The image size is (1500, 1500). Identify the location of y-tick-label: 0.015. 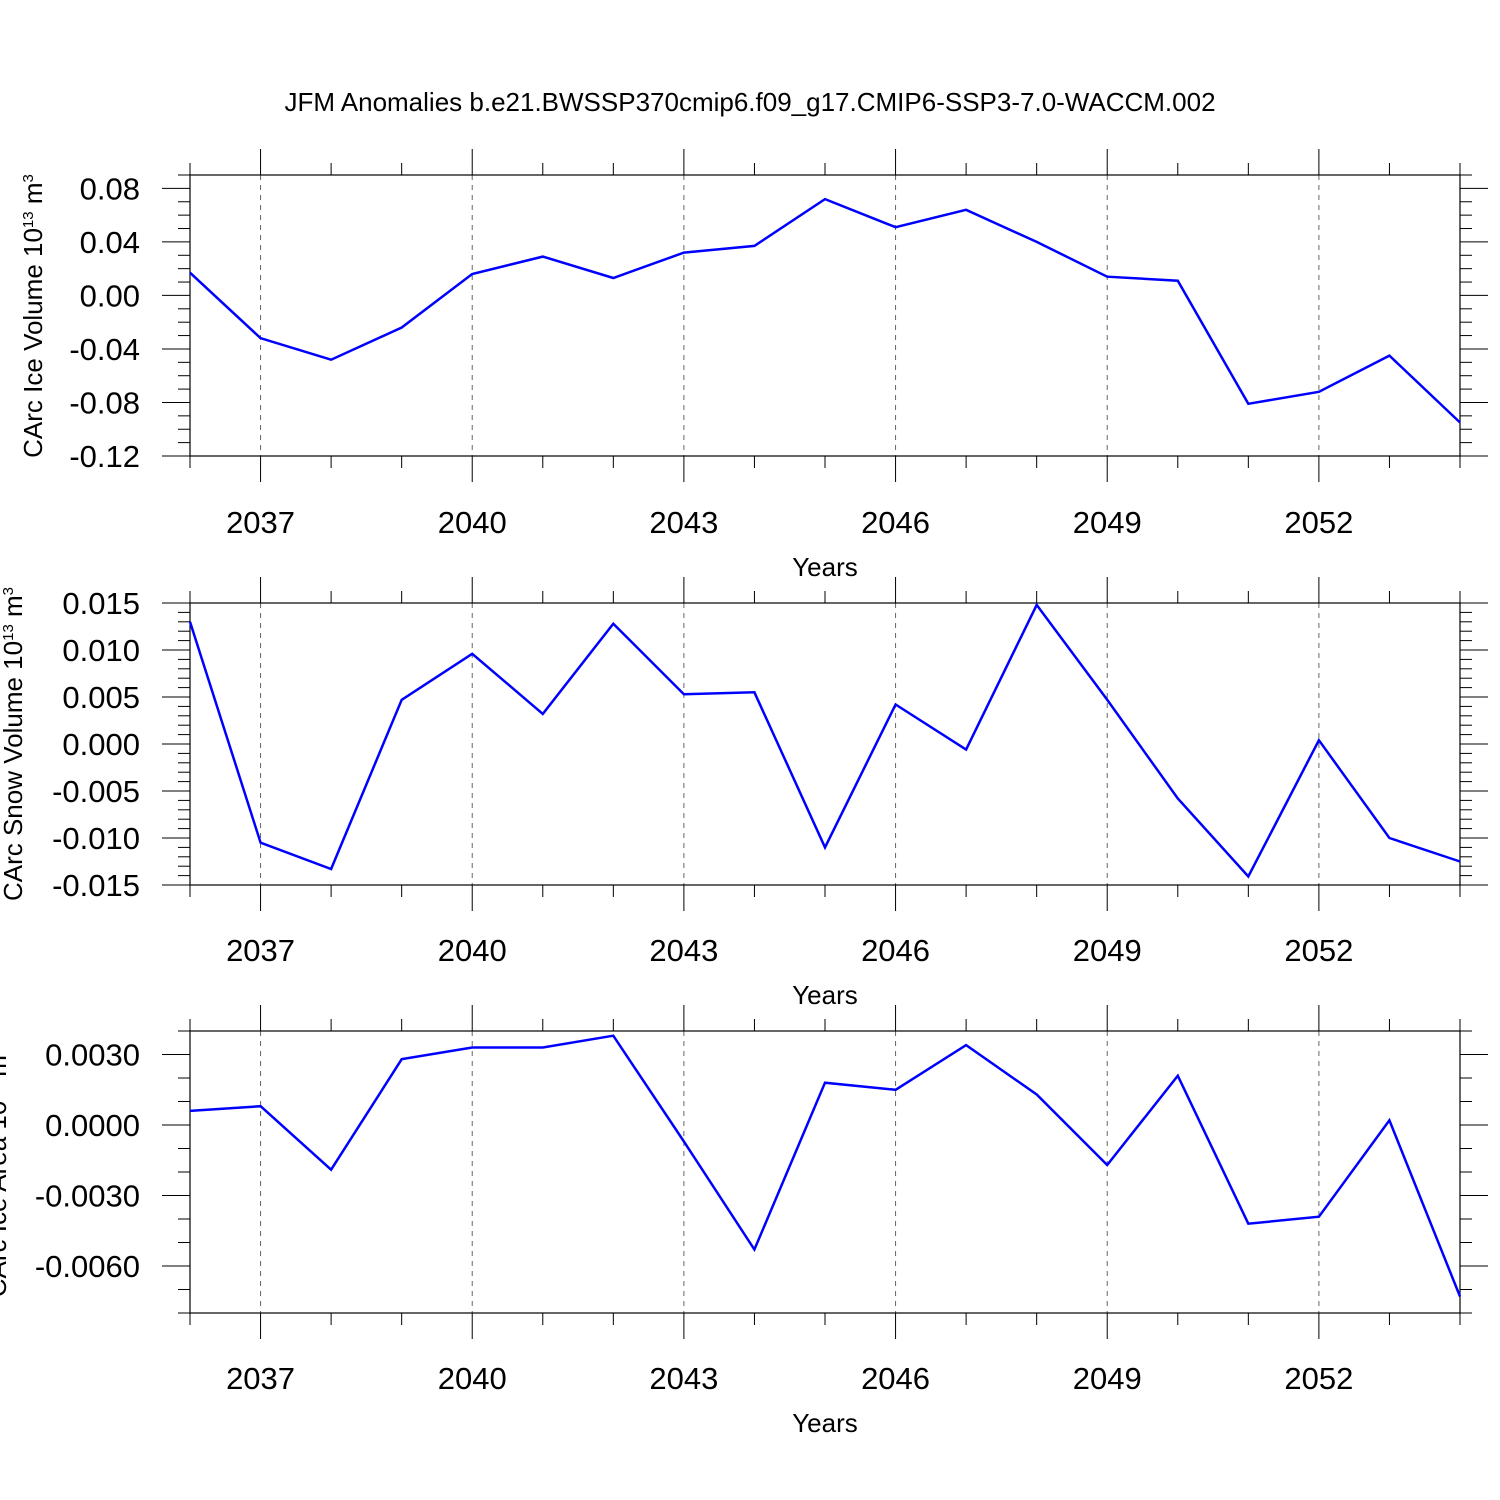
(101, 603).